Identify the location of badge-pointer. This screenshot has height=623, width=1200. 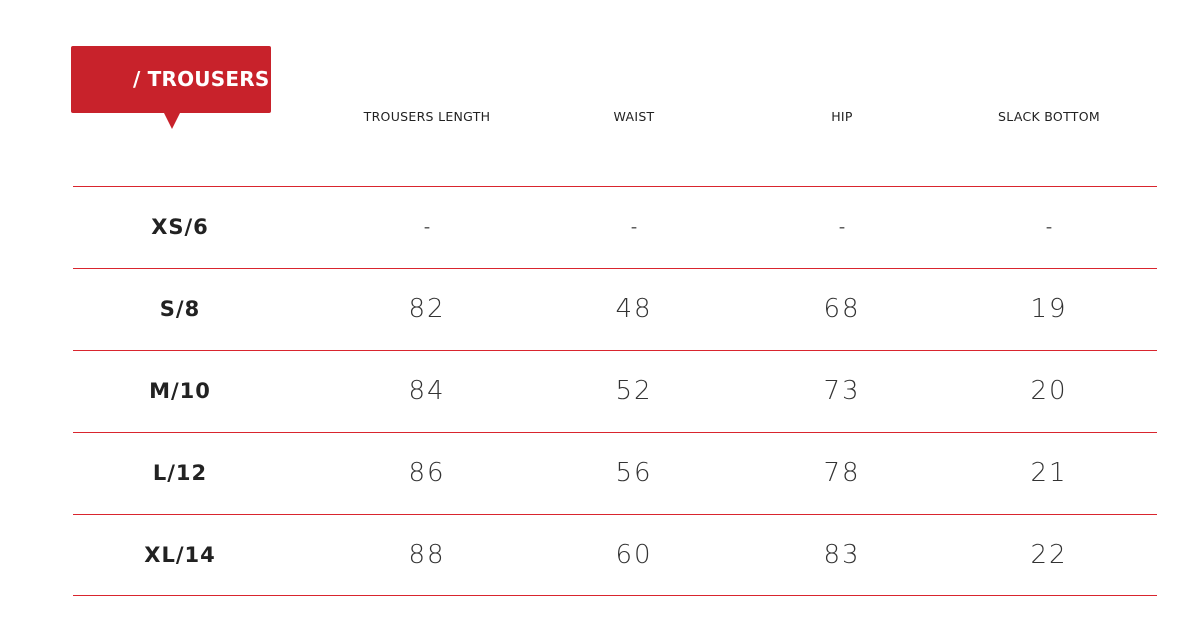
(172, 121).